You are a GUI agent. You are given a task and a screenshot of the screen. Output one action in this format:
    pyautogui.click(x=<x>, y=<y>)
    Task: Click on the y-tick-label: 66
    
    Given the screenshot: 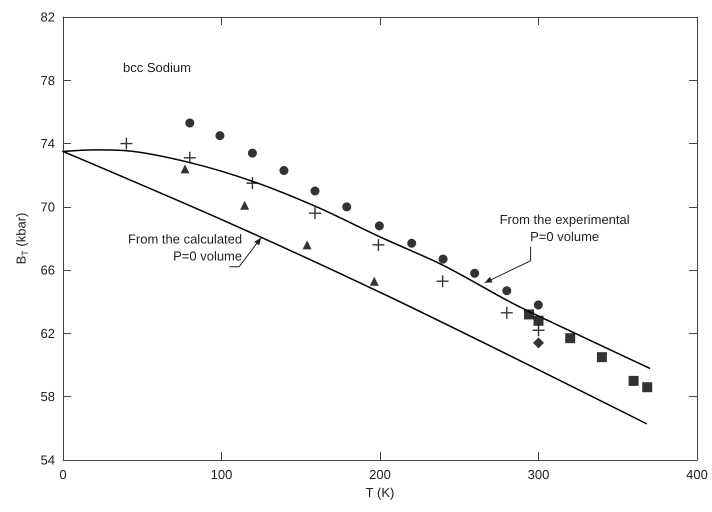 What is the action you would take?
    pyautogui.click(x=47, y=270)
    